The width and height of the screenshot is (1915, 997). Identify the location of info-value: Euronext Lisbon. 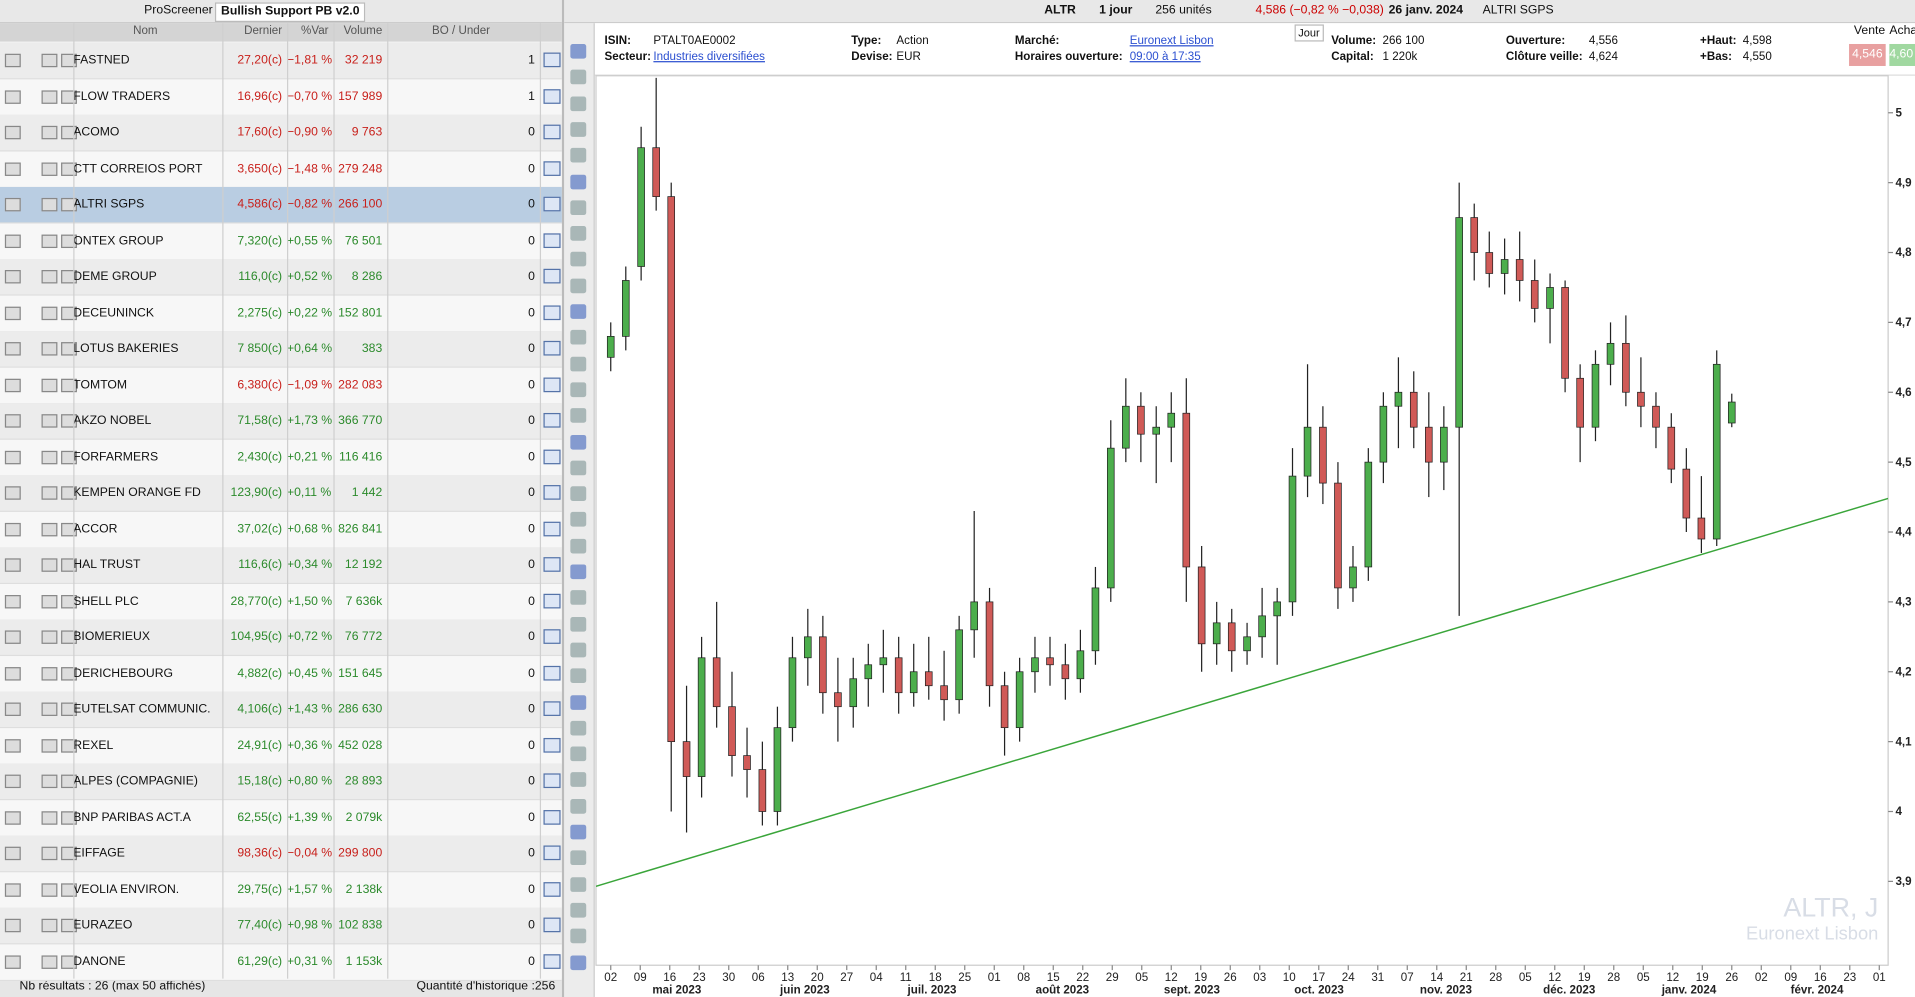
(1171, 41).